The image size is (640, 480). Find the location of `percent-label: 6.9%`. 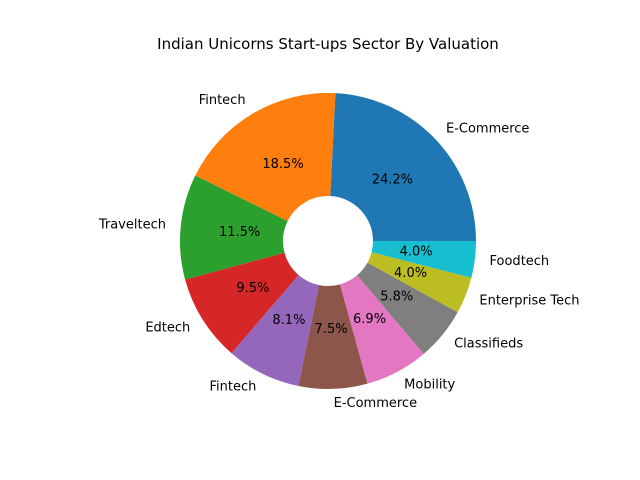

percent-label: 6.9% is located at coordinates (369, 319).